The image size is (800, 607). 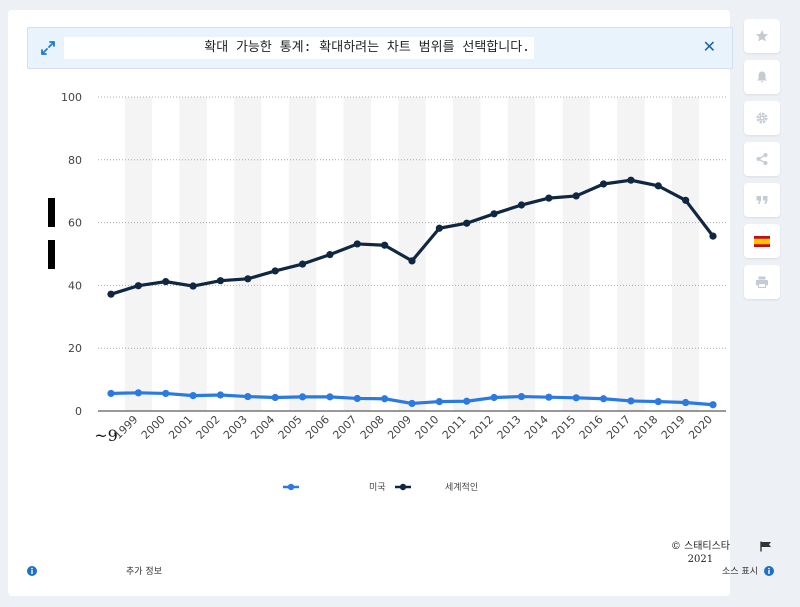 I want to click on x-tick-label: 2006, so click(x=317, y=427).